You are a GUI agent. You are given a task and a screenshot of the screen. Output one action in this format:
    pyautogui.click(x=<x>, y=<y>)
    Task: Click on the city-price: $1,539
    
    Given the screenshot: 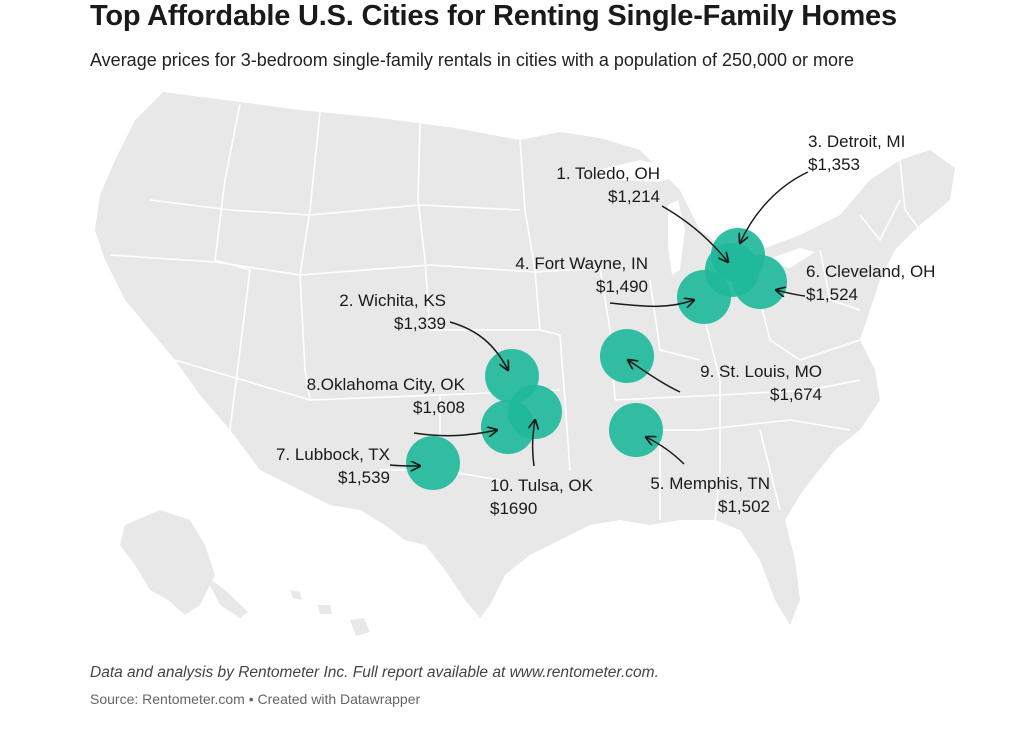 What is the action you would take?
    pyautogui.click(x=364, y=477)
    